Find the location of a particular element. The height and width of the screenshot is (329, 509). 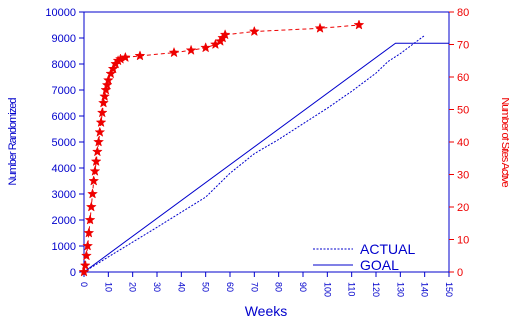

y-left-tick-label: 9000 is located at coordinates (64, 39).